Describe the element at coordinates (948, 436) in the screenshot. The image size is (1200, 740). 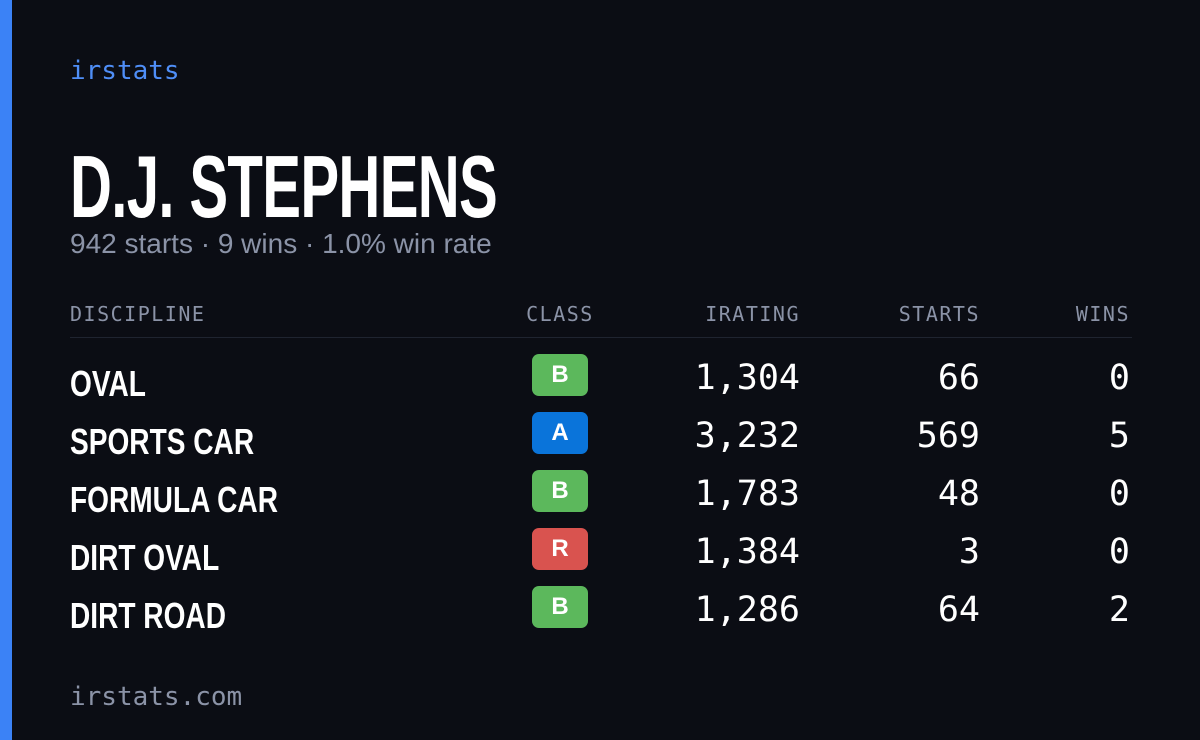
I see `starts: 569` at that location.